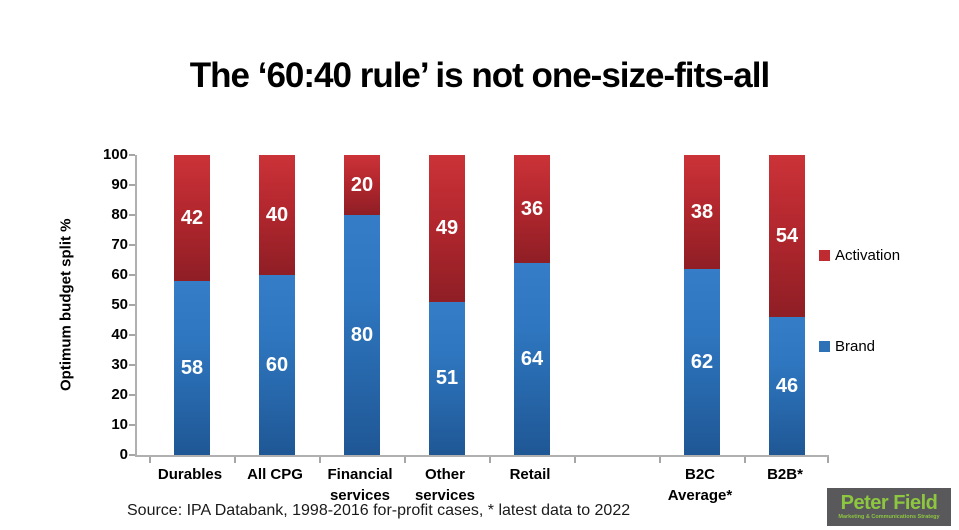 This screenshot has height=530, width=959. I want to click on bar-segment-activation: 20, so click(362, 185).